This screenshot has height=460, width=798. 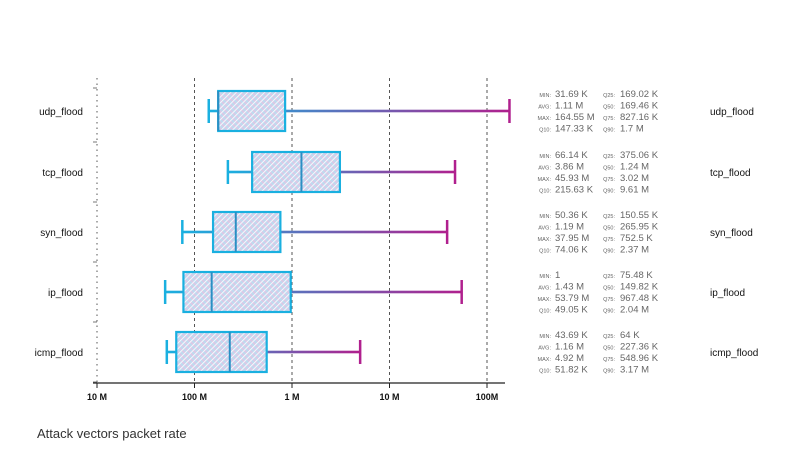 What do you see at coordinates (569, 358) in the screenshot?
I see `stat-value: 4.92 M` at bounding box center [569, 358].